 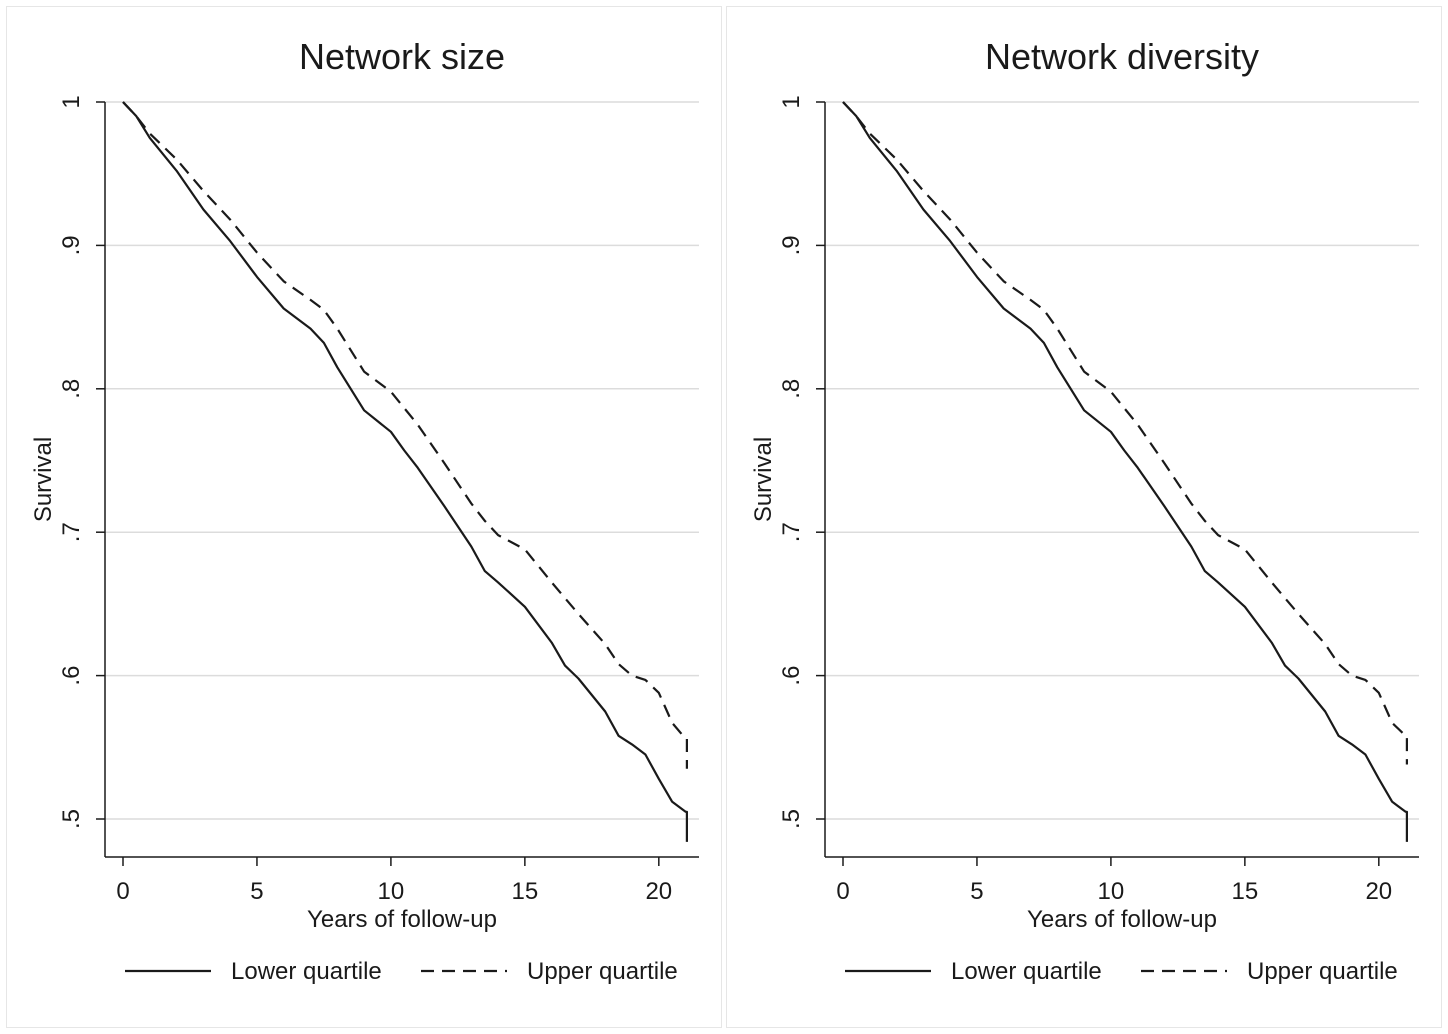 What do you see at coordinates (402, 56) in the screenshot?
I see `chart-title: Network size` at bounding box center [402, 56].